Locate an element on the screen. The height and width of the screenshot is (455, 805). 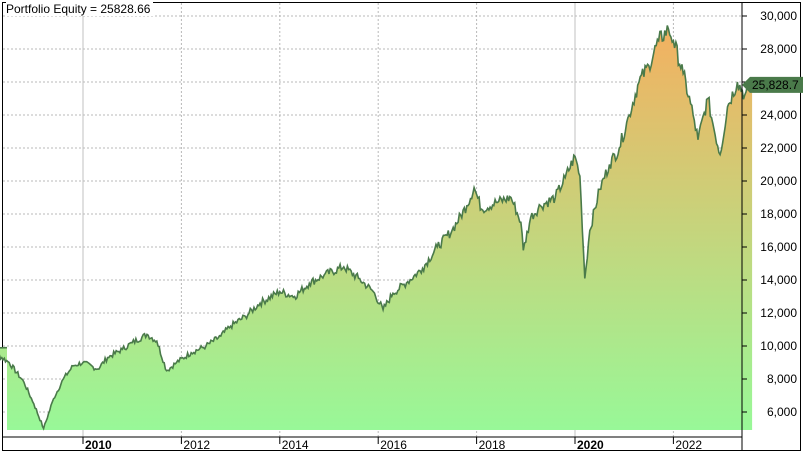
last-value-marker: 25,828.7 is located at coordinates (772, 84).